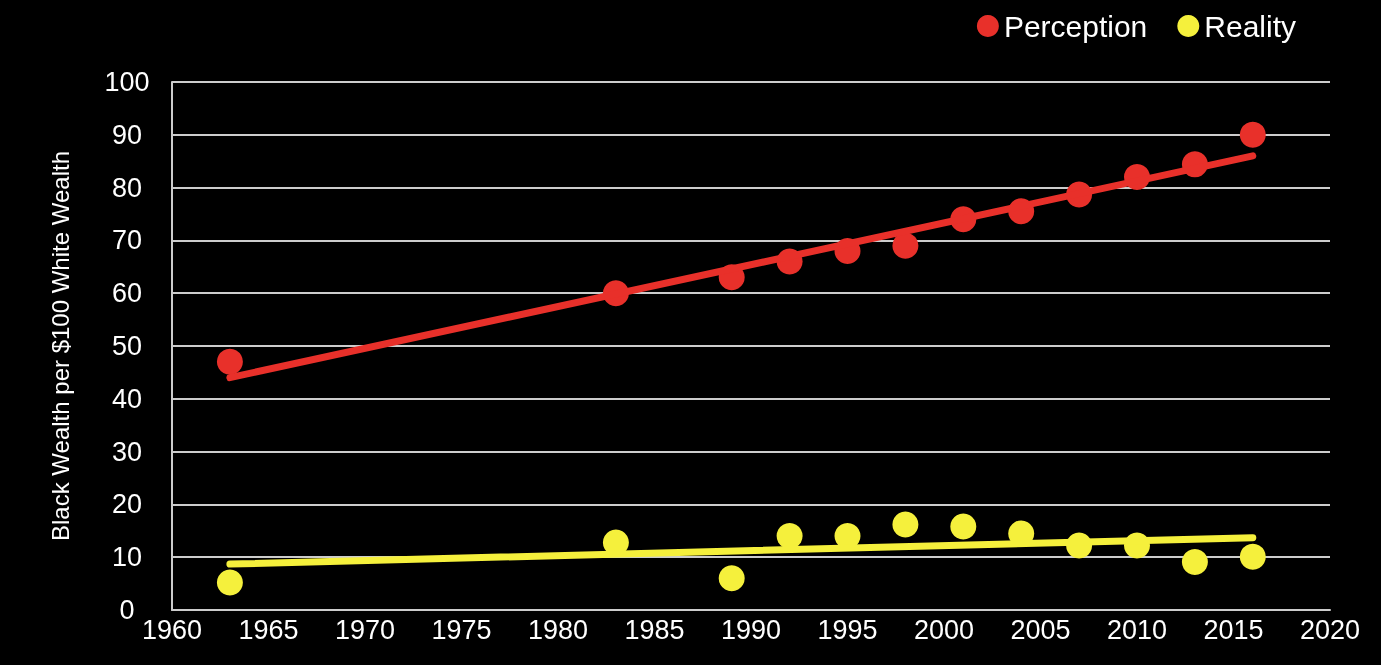 This screenshot has height=665, width=1381. I want to click on x-tick-label: 1975, so click(461, 629).